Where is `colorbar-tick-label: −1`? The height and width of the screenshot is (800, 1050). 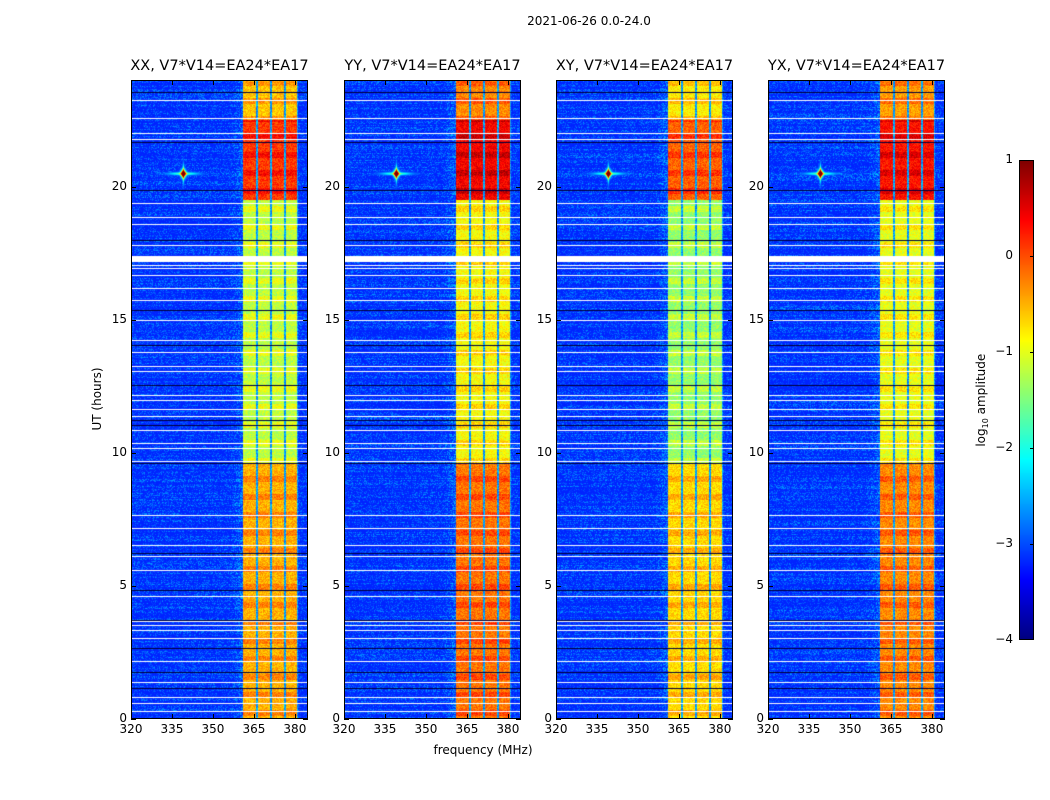 colorbar-tick-label: −1 is located at coordinates (1004, 351).